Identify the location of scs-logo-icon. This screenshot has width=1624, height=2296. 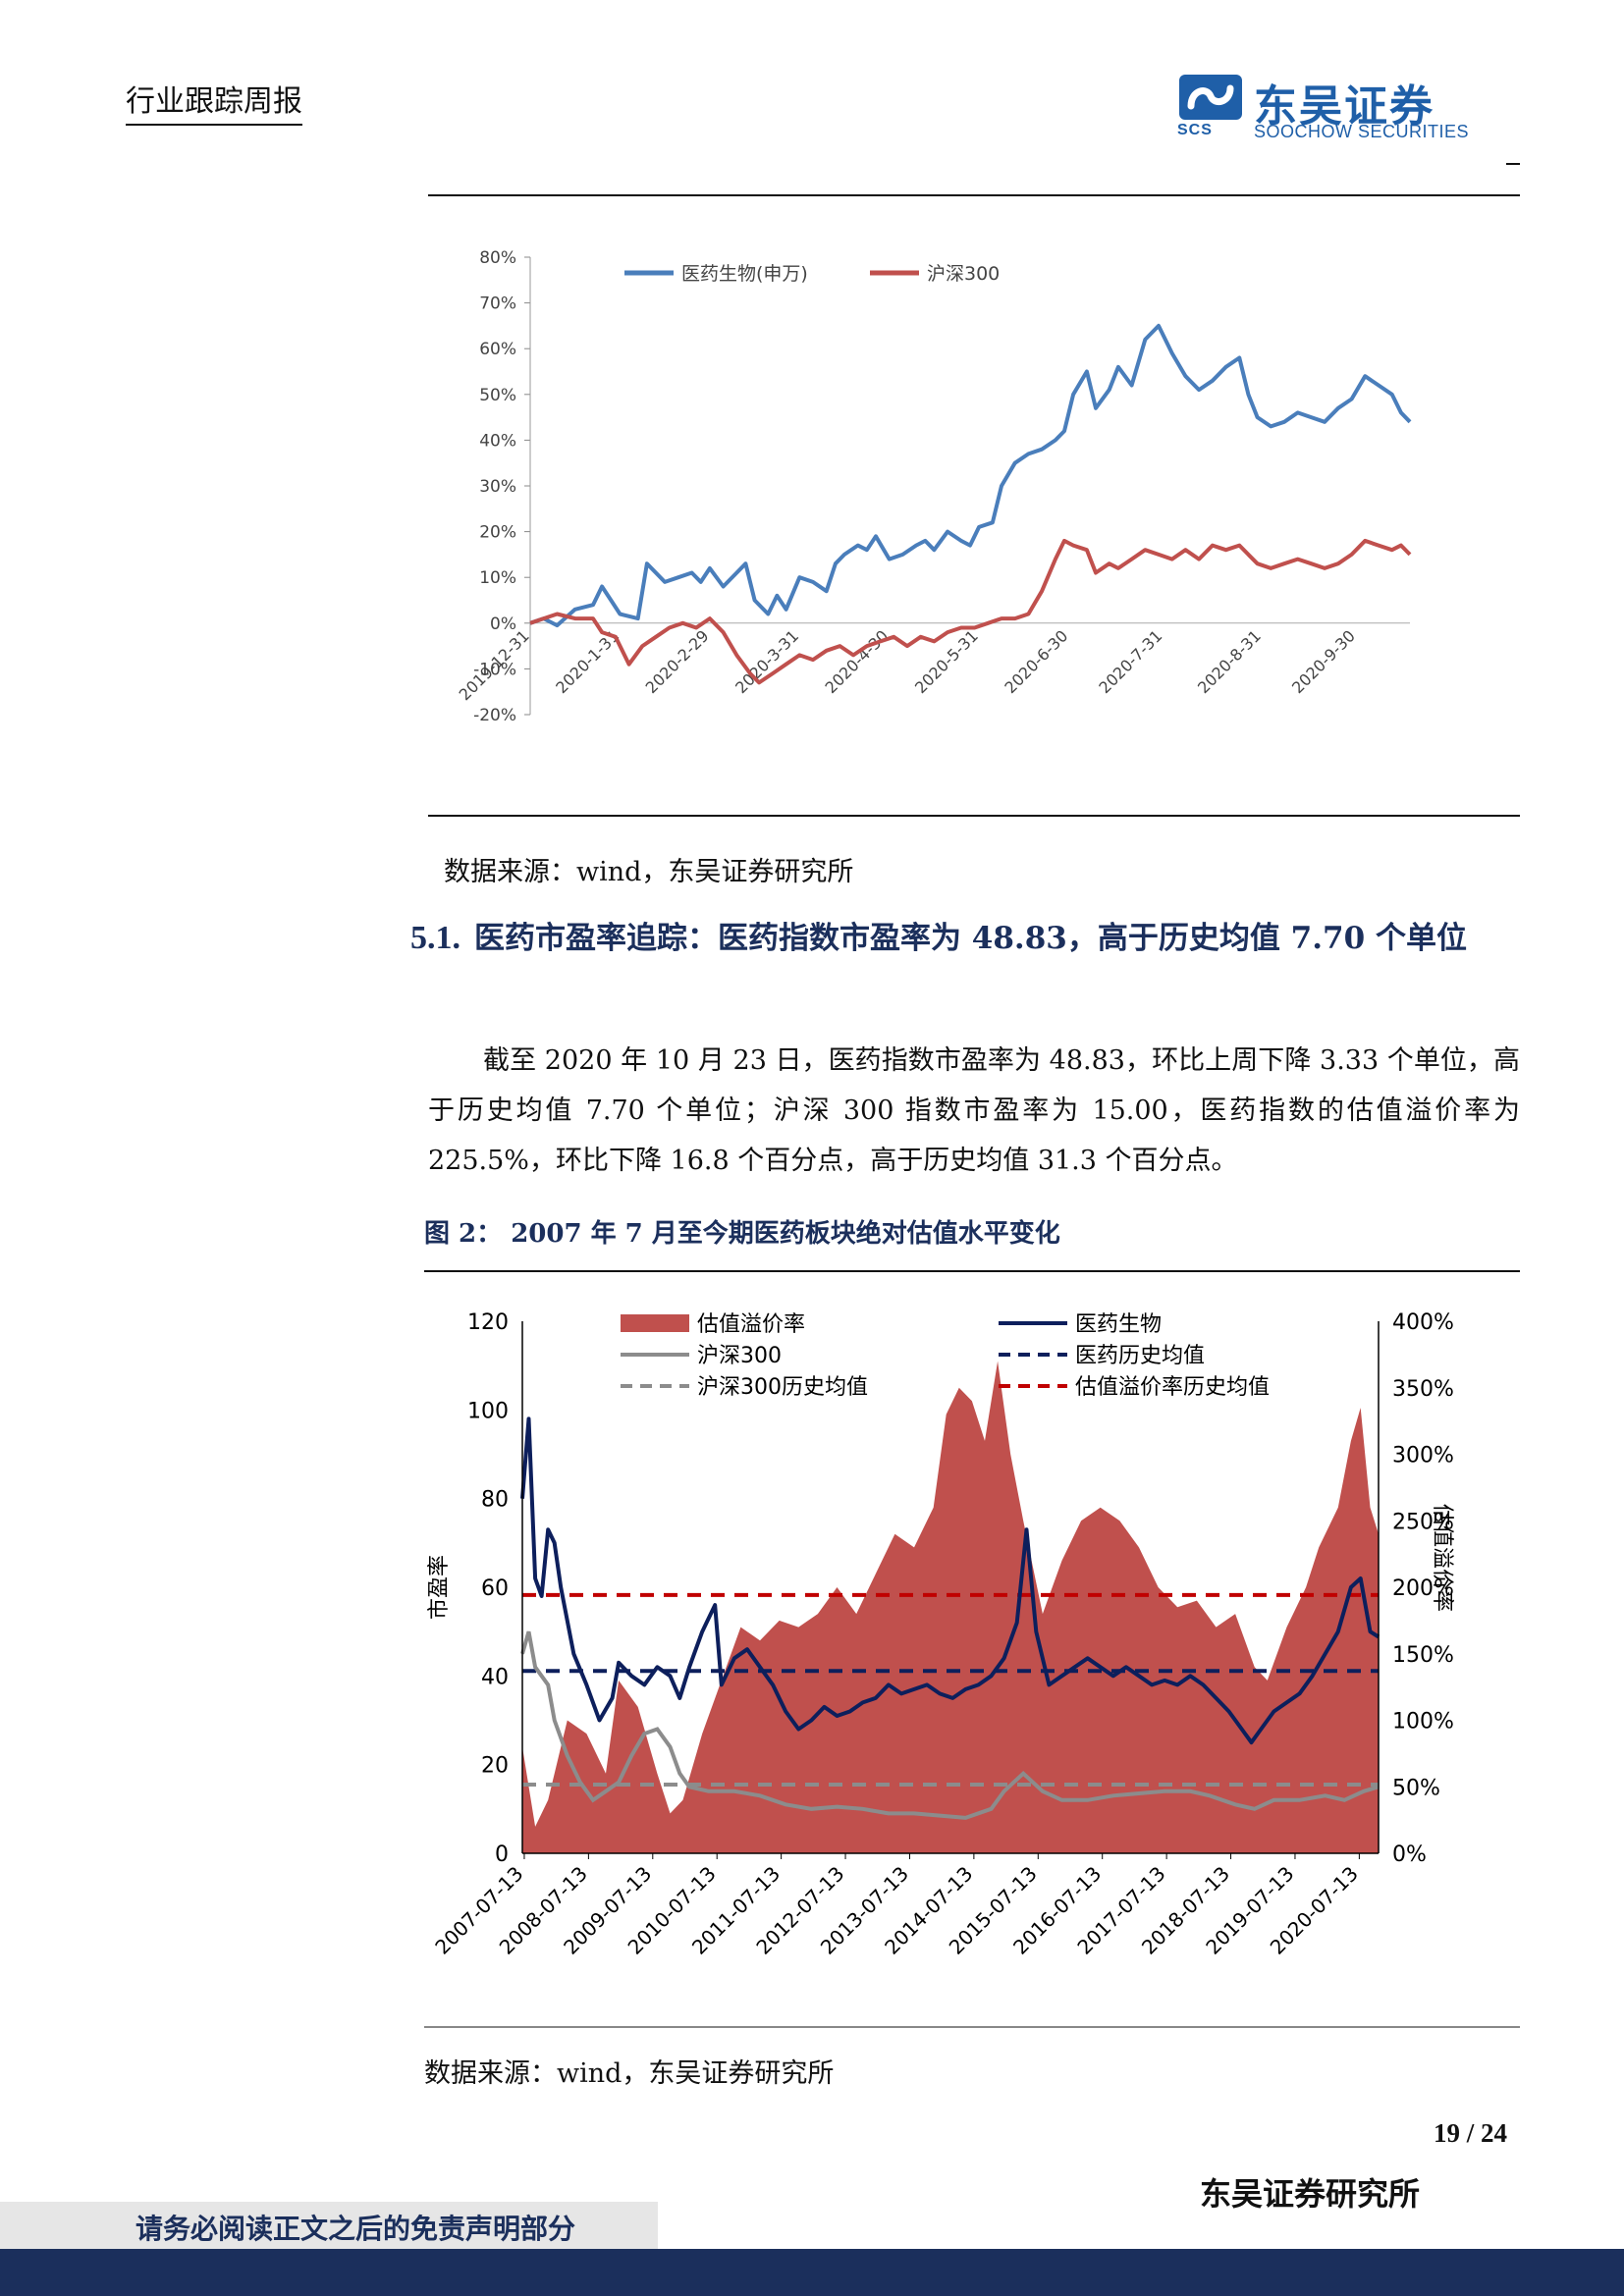
(1210, 97).